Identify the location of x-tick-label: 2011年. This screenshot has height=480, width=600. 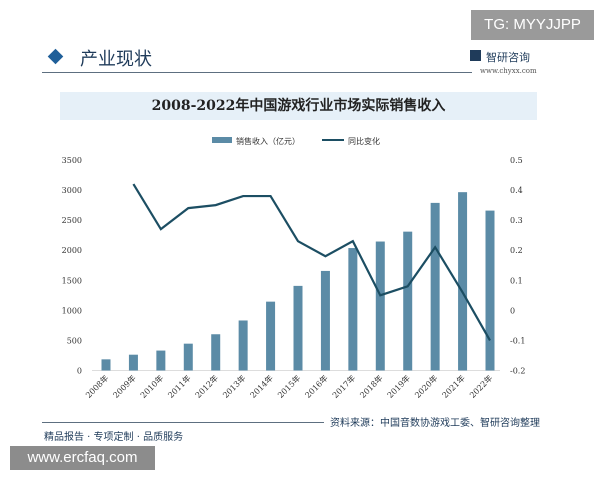
(179, 386).